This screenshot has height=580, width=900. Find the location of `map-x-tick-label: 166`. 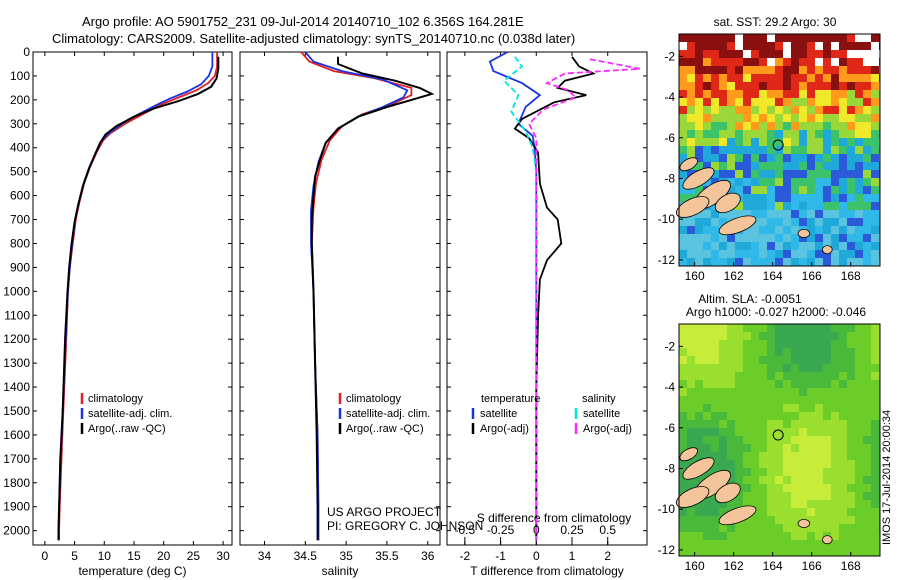

map-x-tick-label: 166 is located at coordinates (812, 276).